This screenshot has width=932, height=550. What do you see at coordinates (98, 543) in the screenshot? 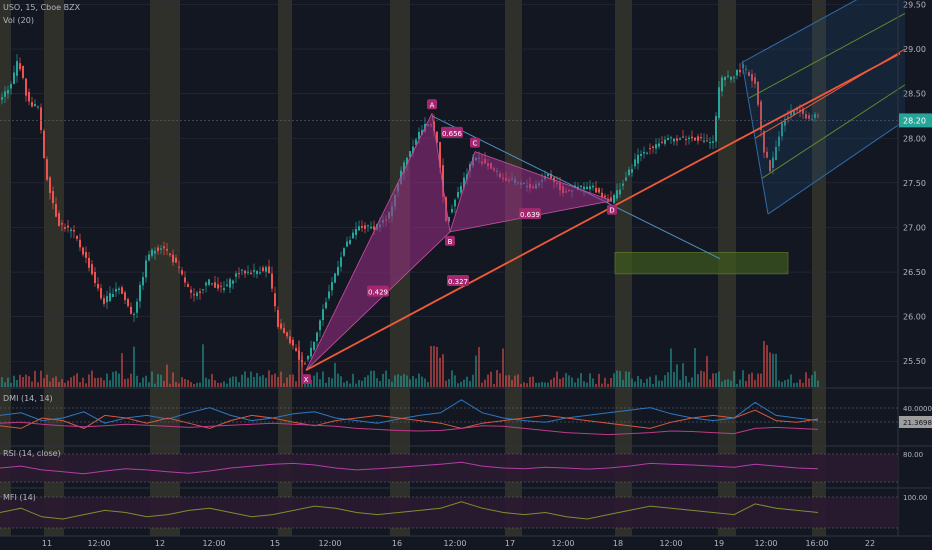
I see `time-axis-tick: 12:00` at bounding box center [98, 543].